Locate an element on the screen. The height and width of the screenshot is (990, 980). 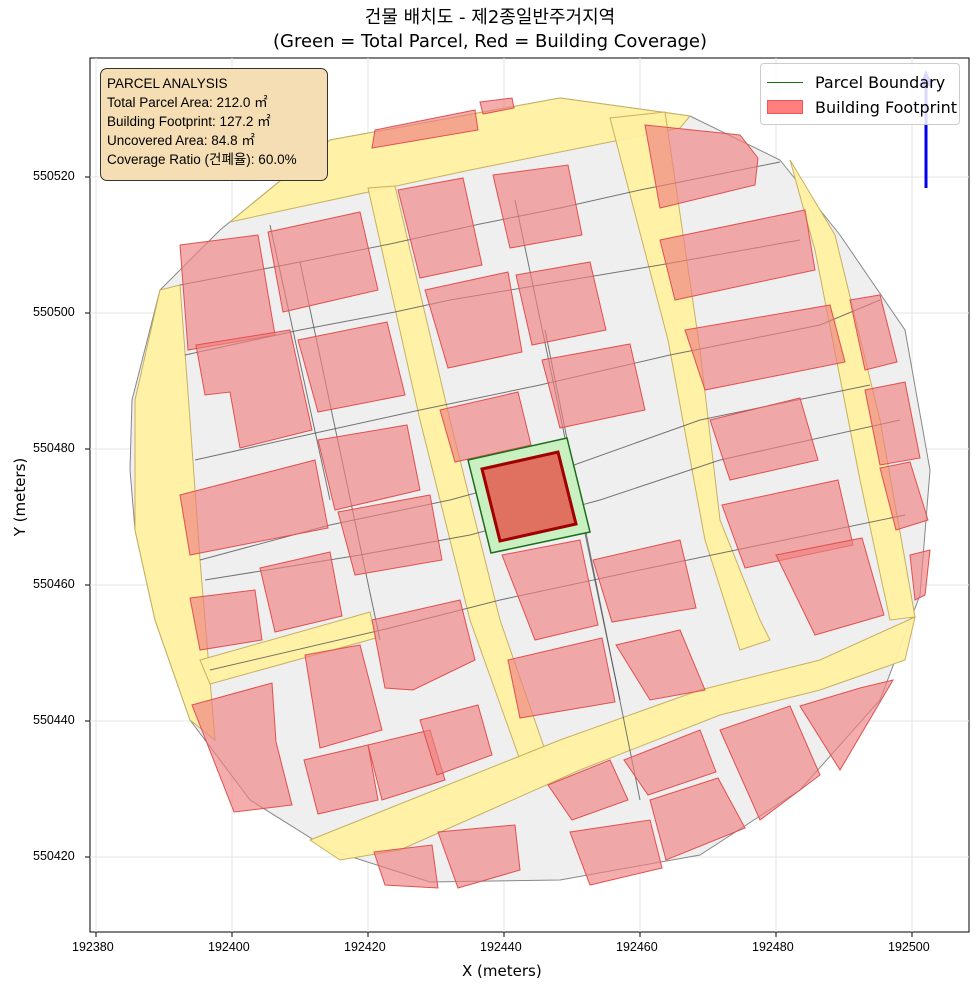
y-tick-label: 550460 is located at coordinates (54, 584).